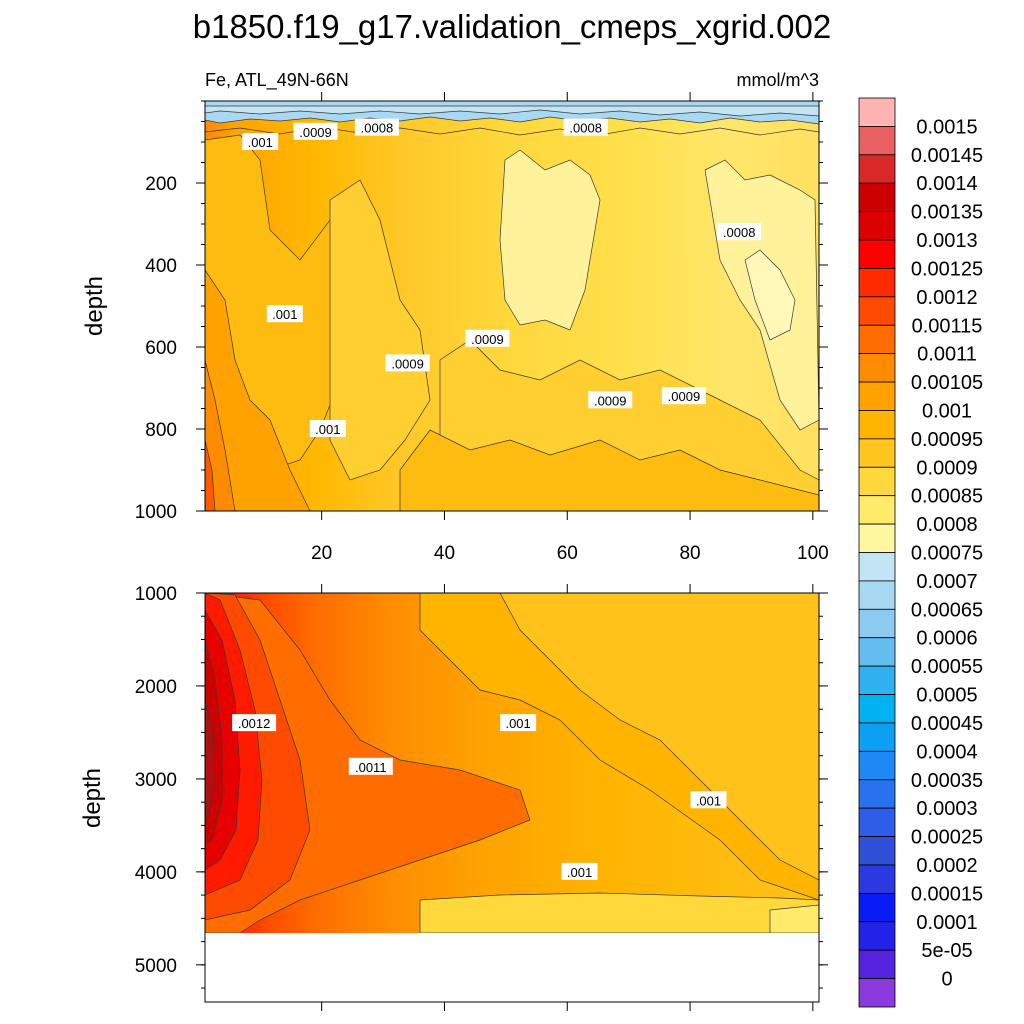  I want to click on colorbar-label: 0.001, so click(947, 411).